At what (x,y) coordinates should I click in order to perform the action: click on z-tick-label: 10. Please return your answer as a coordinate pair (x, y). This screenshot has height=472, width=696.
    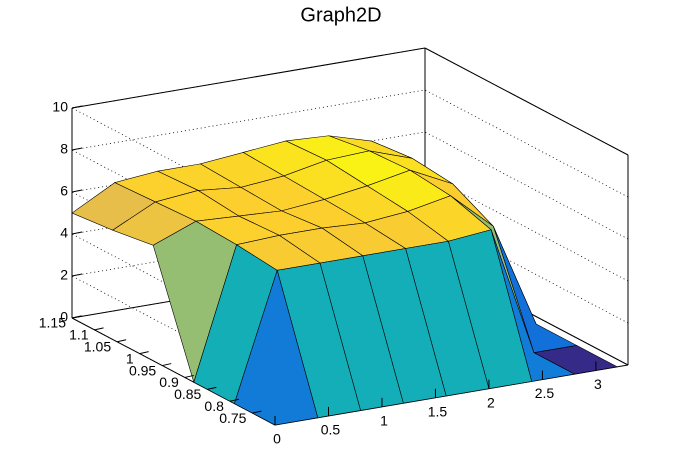
    Looking at the image, I should click on (60, 107).